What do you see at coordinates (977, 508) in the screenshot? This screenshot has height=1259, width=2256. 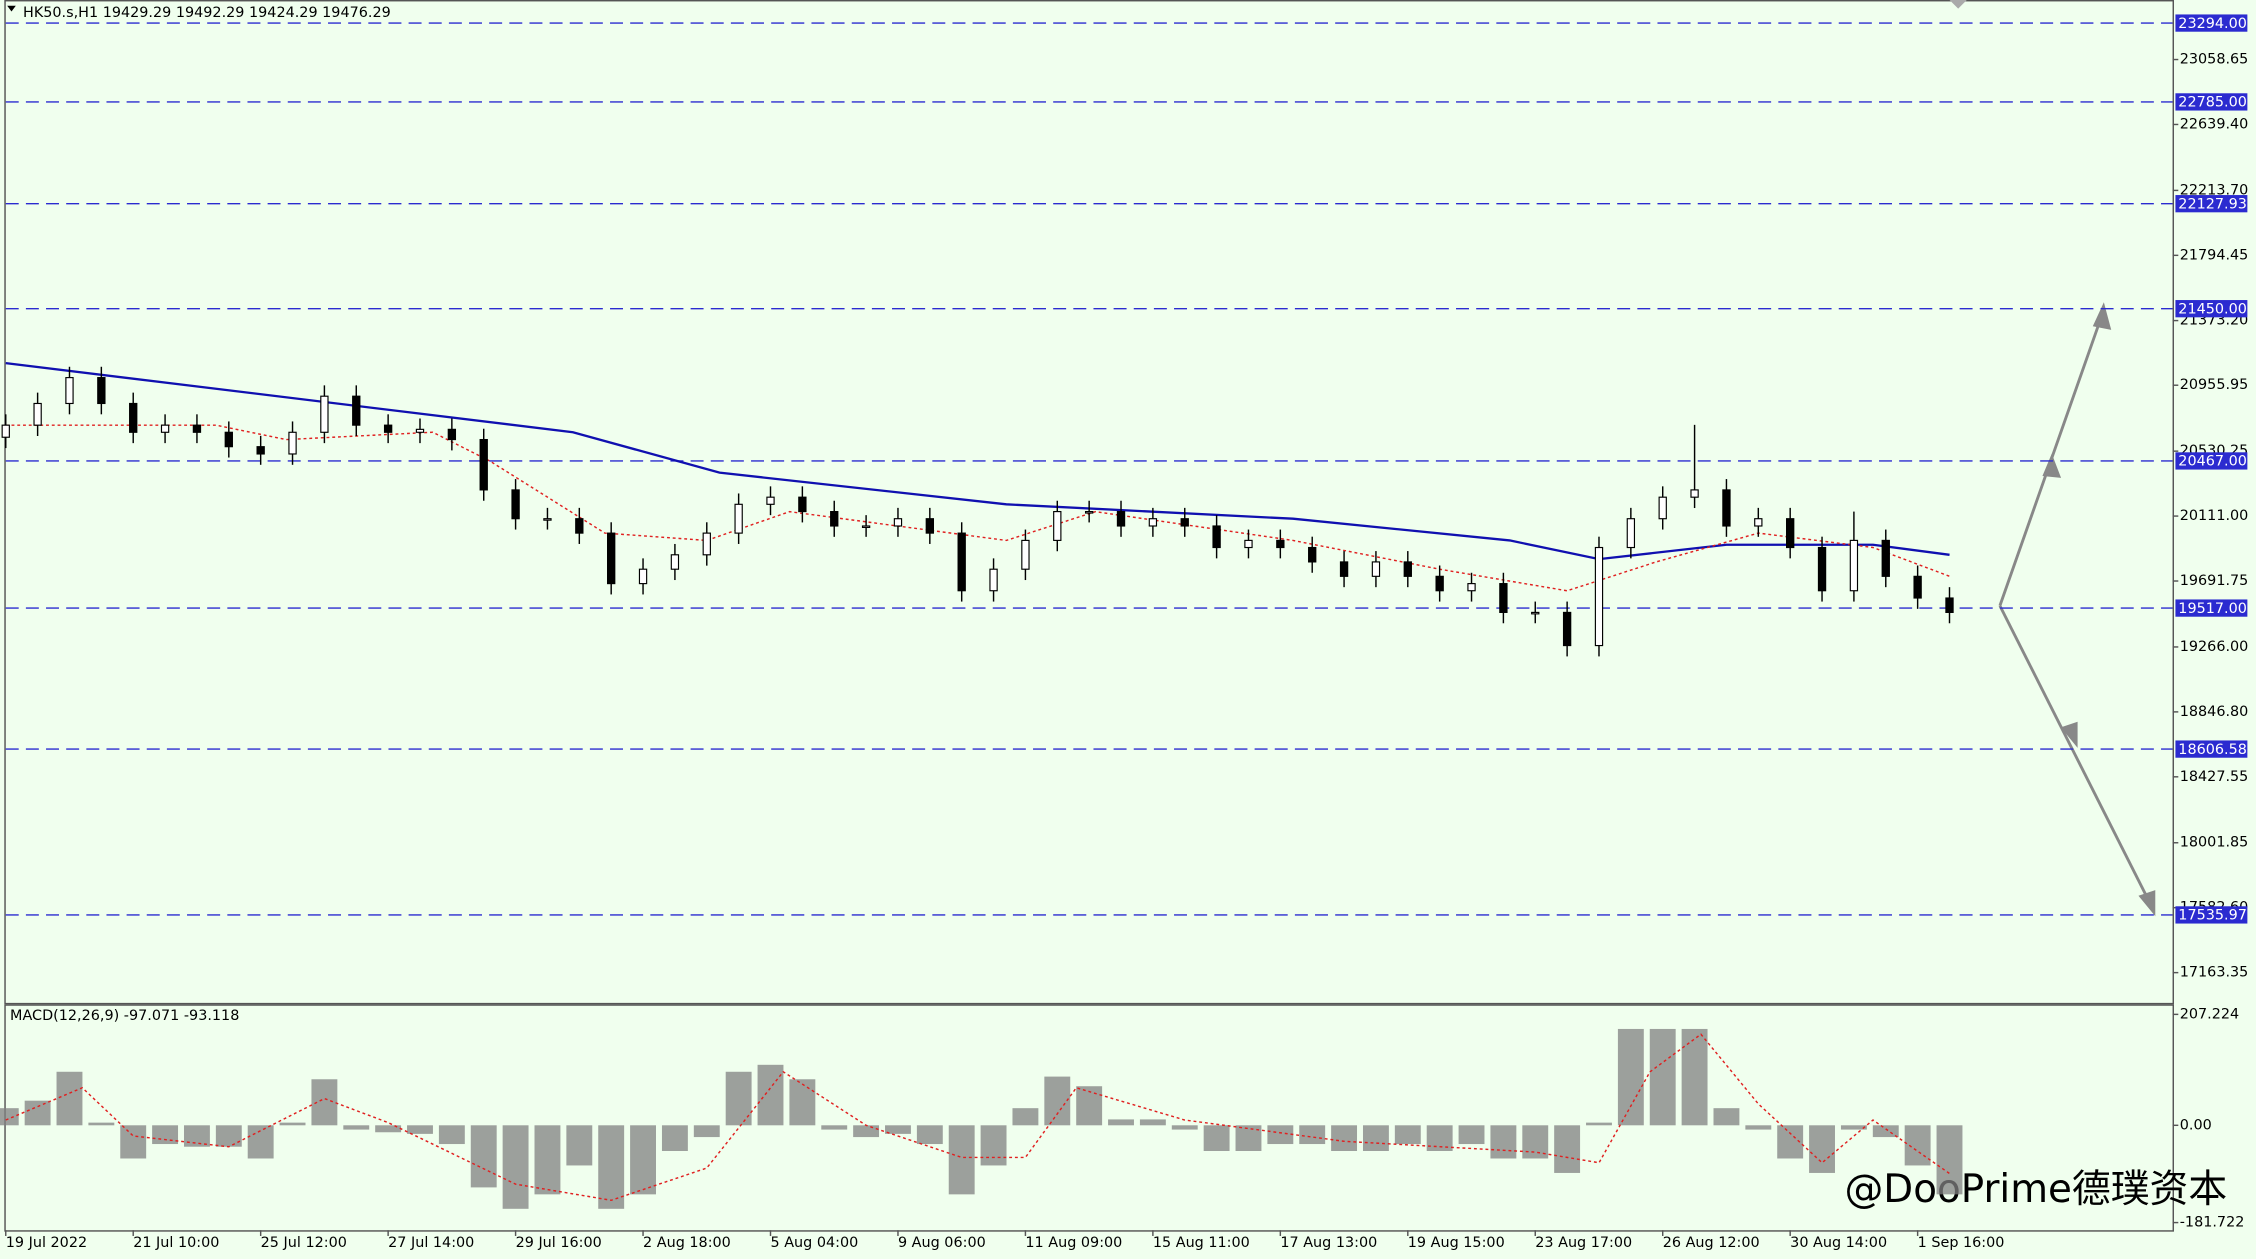 I see `moving-average` at bounding box center [977, 508].